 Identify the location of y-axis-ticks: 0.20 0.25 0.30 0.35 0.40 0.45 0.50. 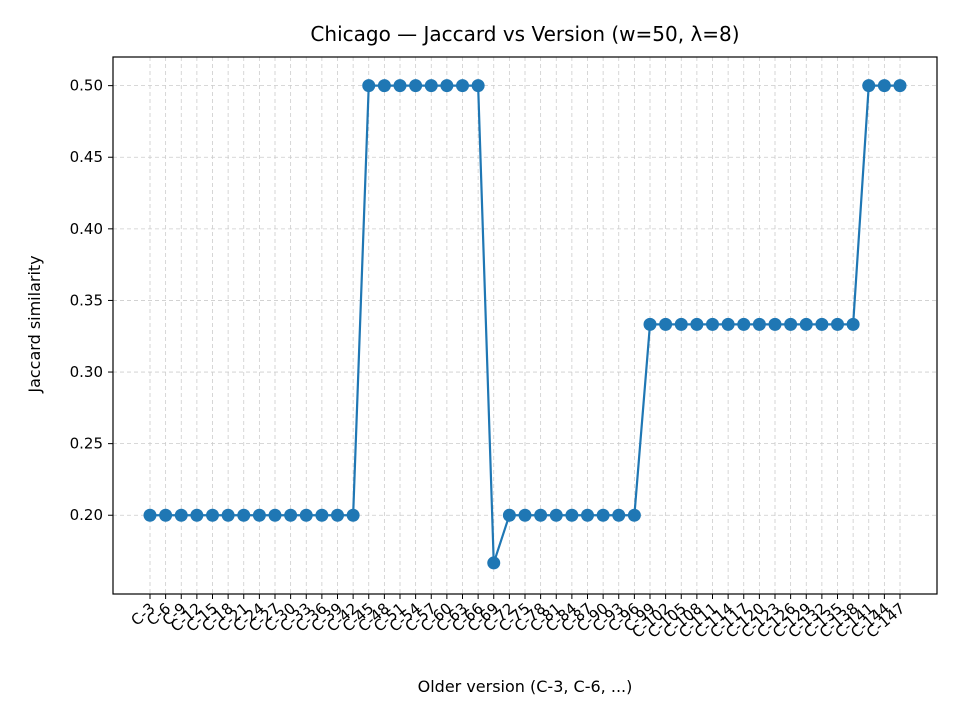
(91, 300).